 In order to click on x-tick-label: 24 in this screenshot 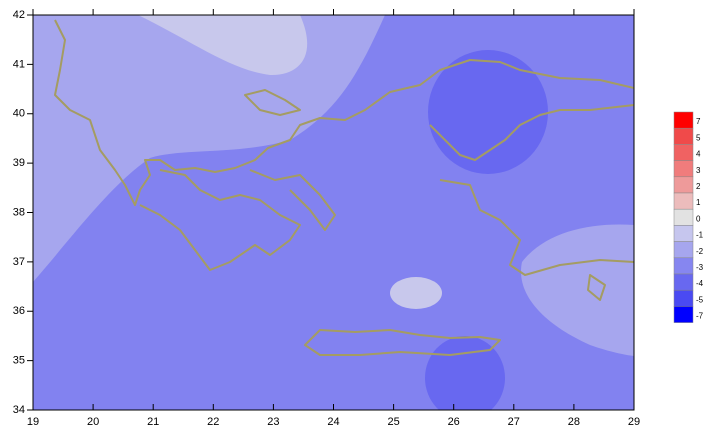, I will do `click(333, 421)`.